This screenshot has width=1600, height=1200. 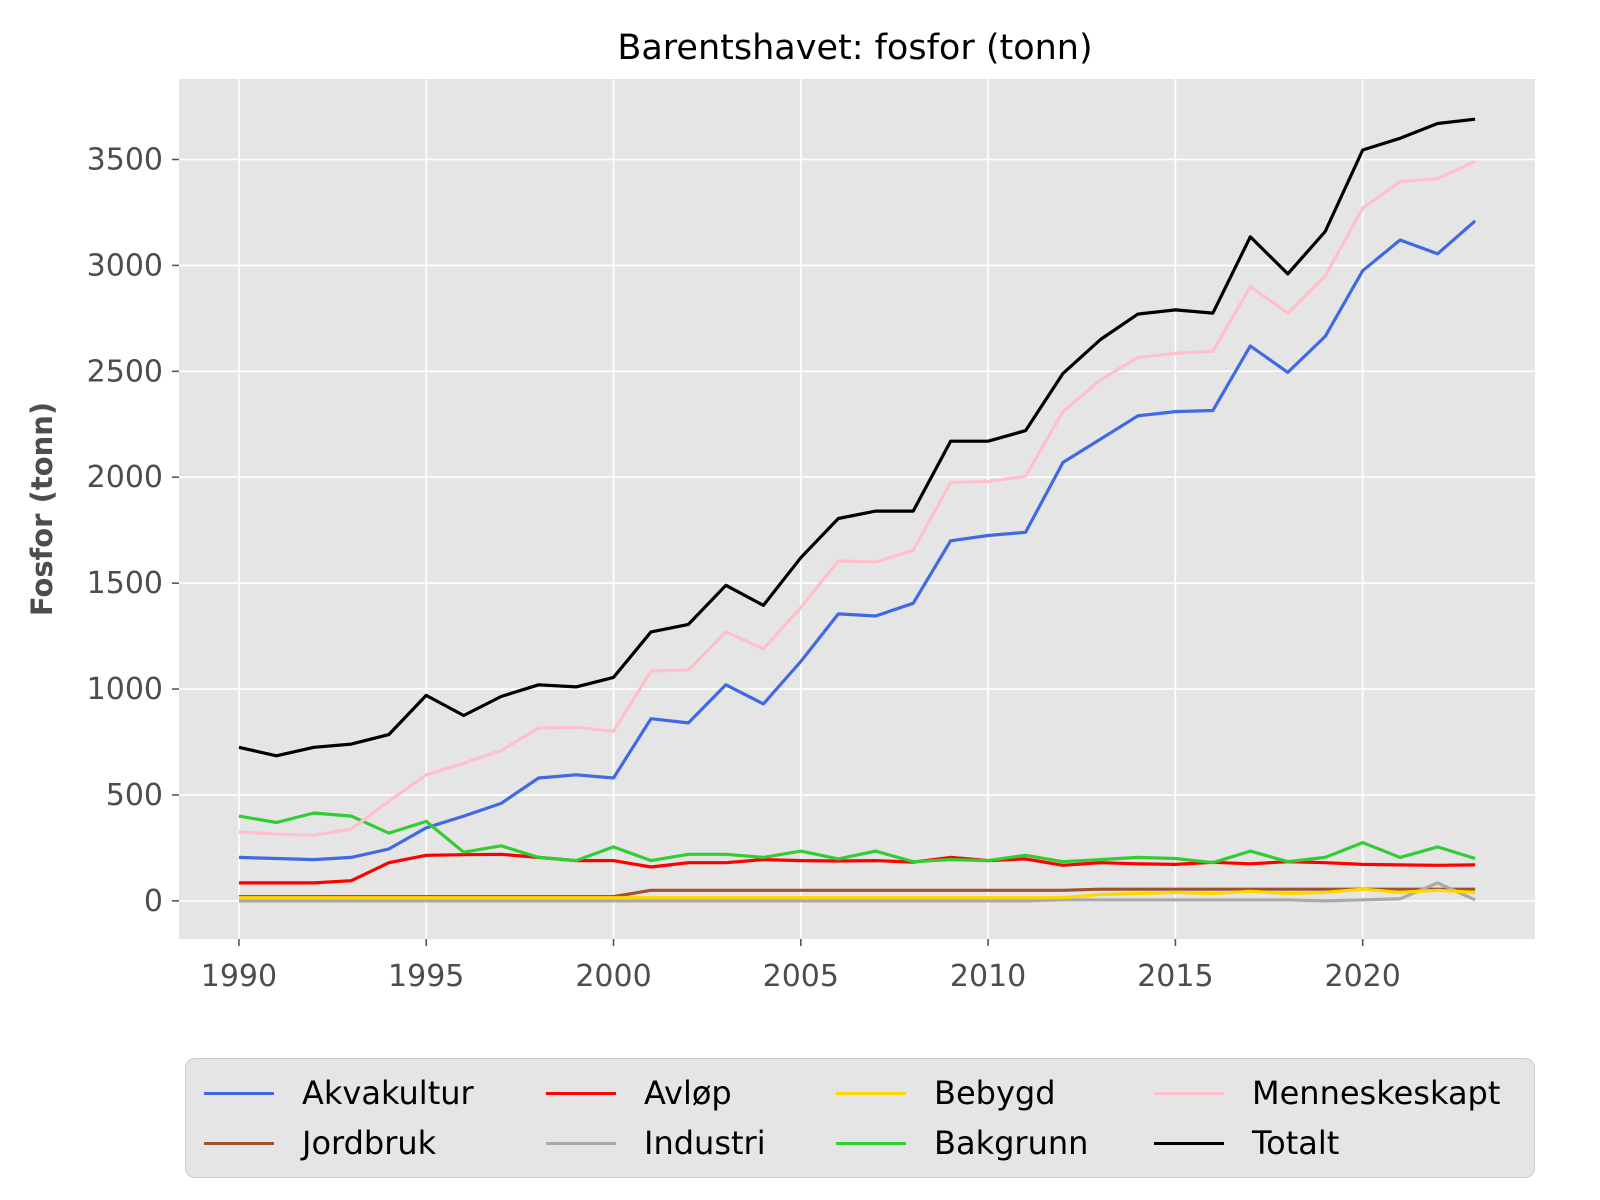 What do you see at coordinates (125, 159) in the screenshot?
I see `y-tick-label: 3500` at bounding box center [125, 159].